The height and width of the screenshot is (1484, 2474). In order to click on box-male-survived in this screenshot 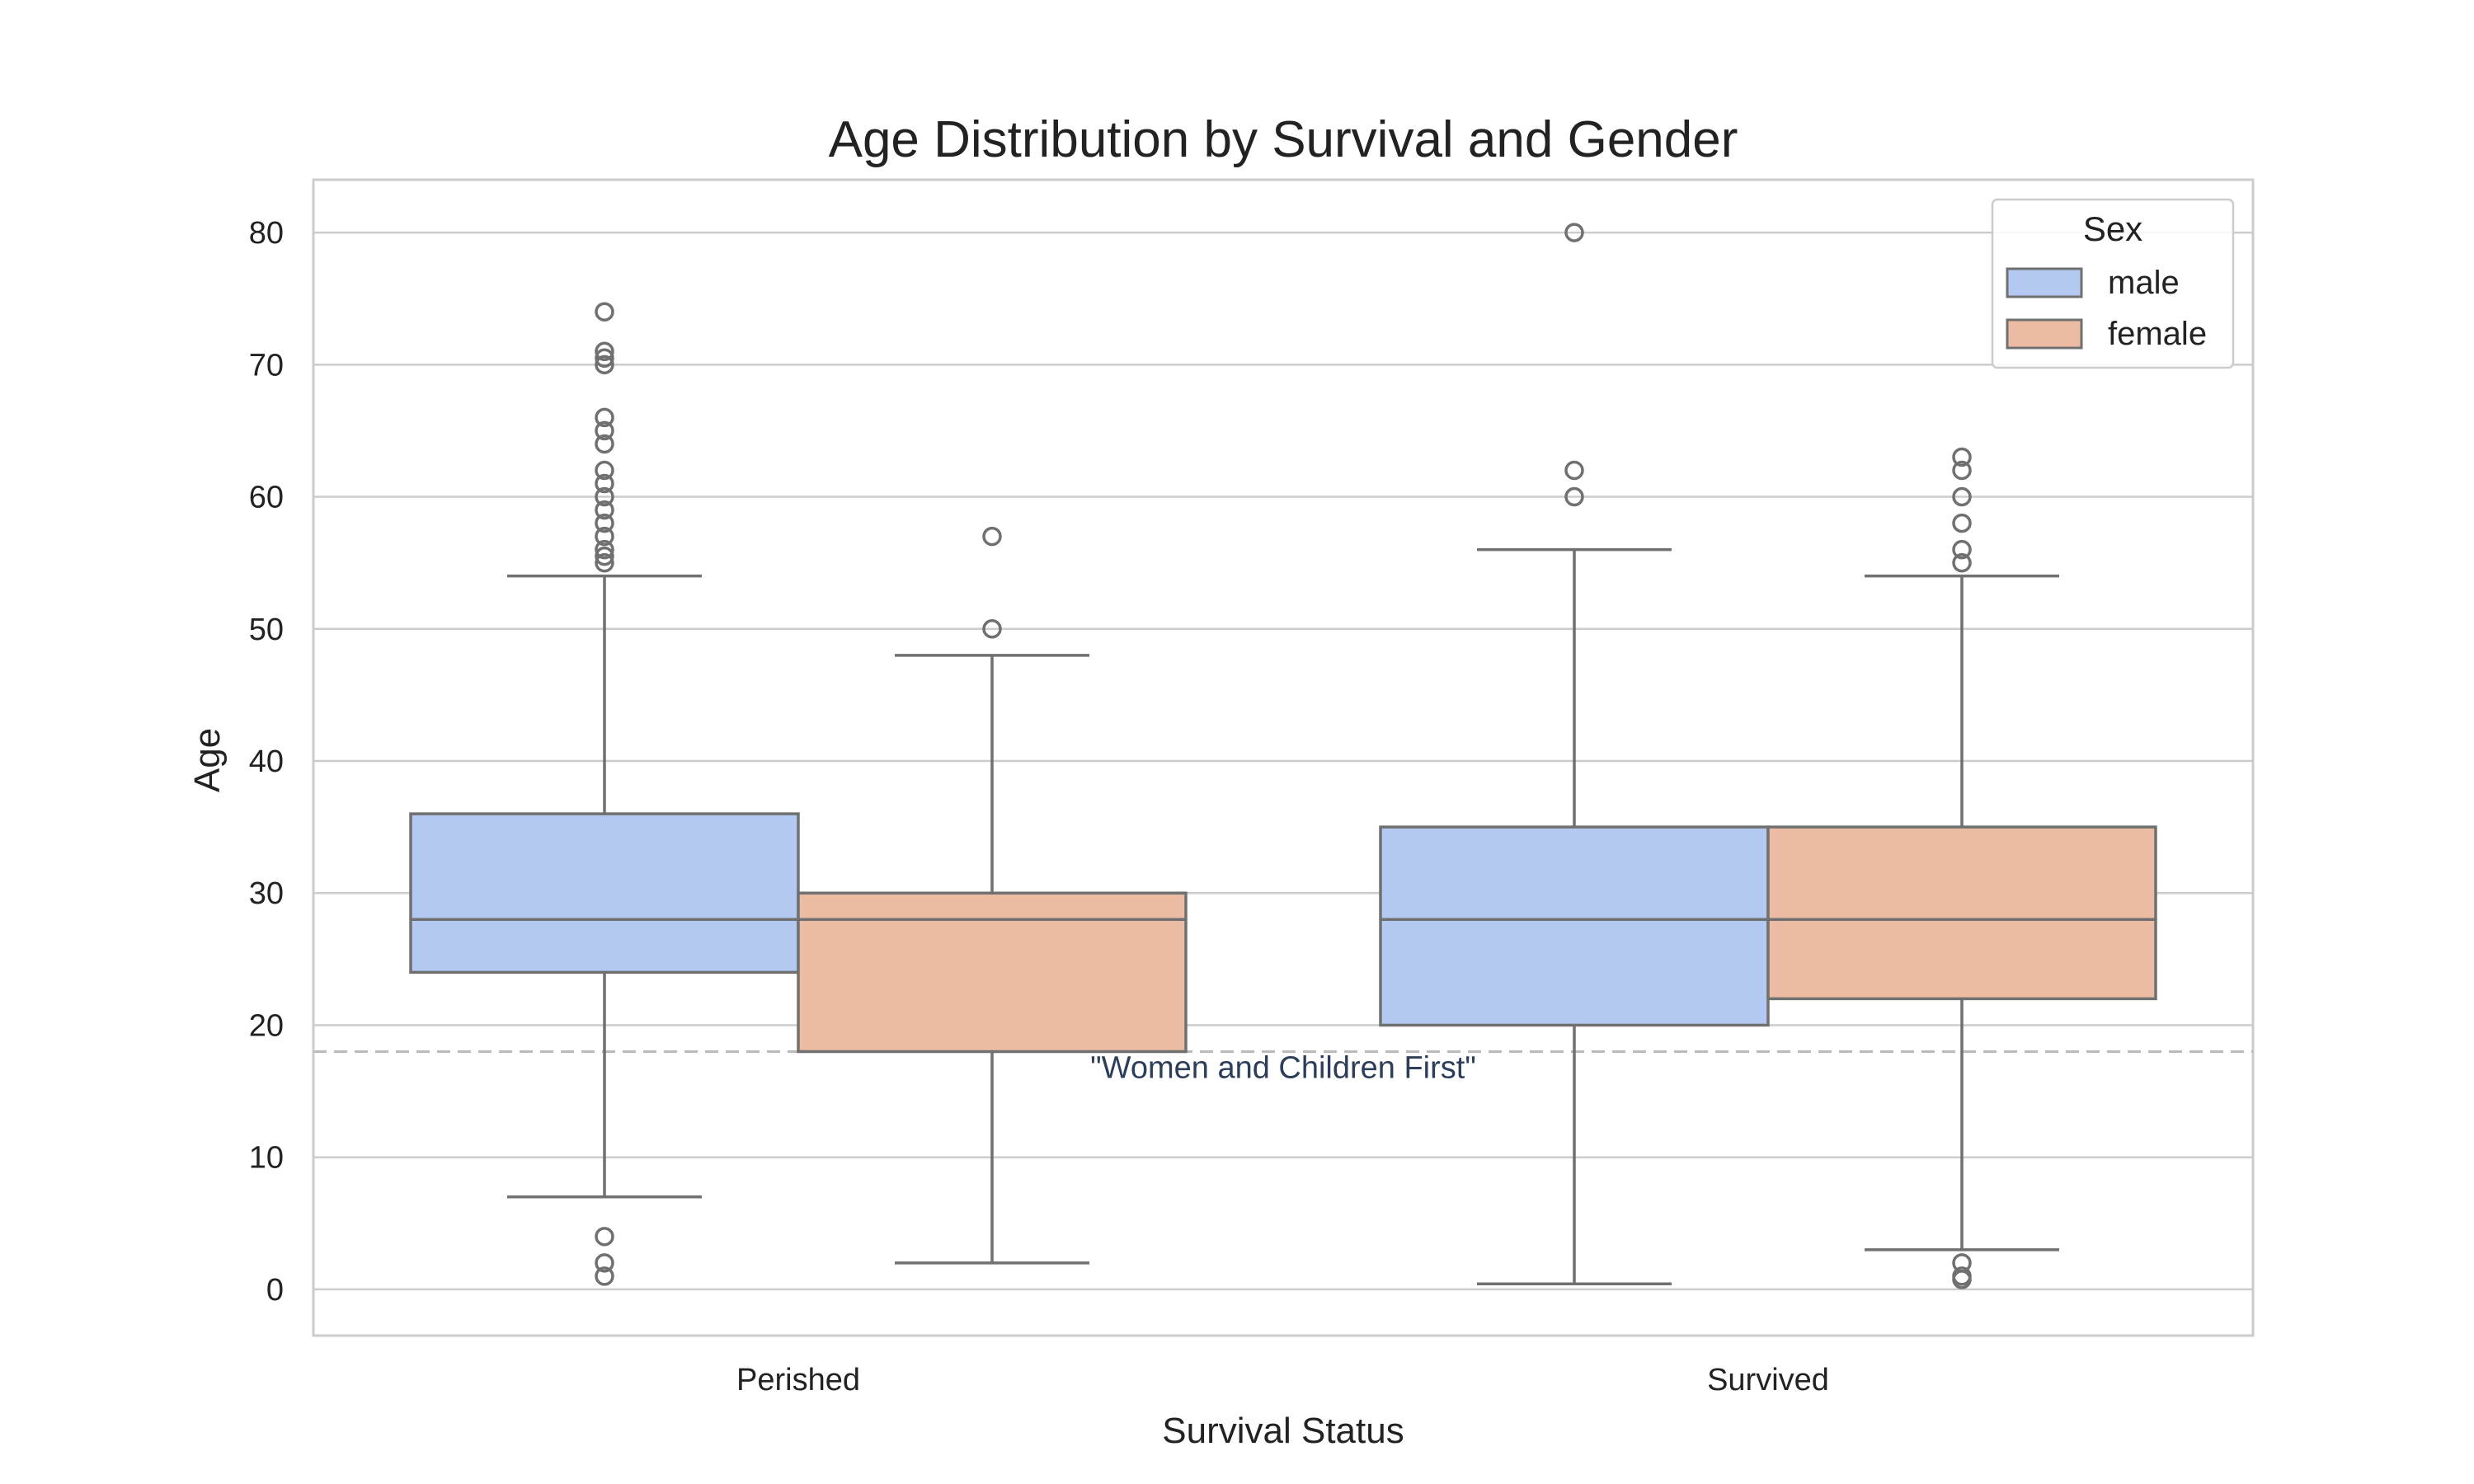, I will do `click(1574, 754)`.